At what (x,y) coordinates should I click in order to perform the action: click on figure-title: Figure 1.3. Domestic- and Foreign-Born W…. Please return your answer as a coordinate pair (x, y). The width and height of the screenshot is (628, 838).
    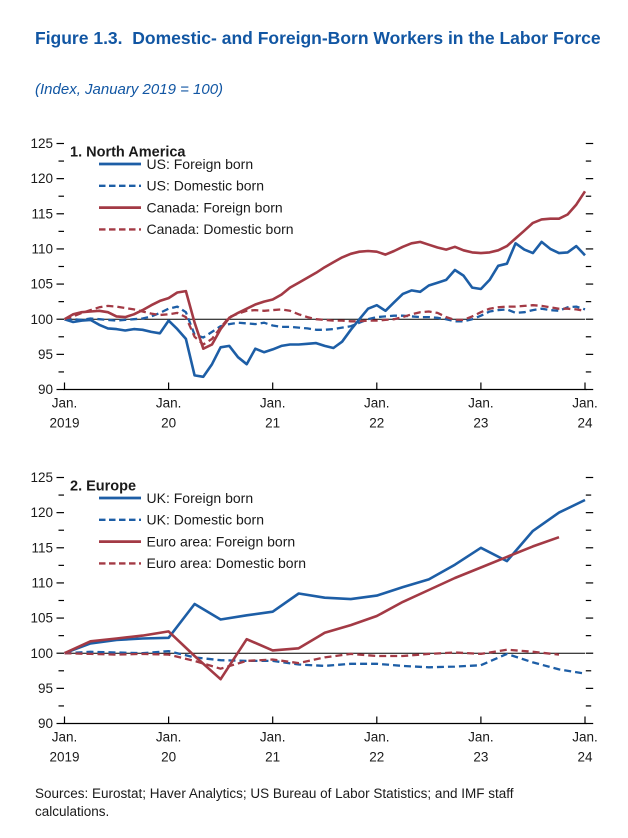
    Looking at the image, I should click on (318, 38).